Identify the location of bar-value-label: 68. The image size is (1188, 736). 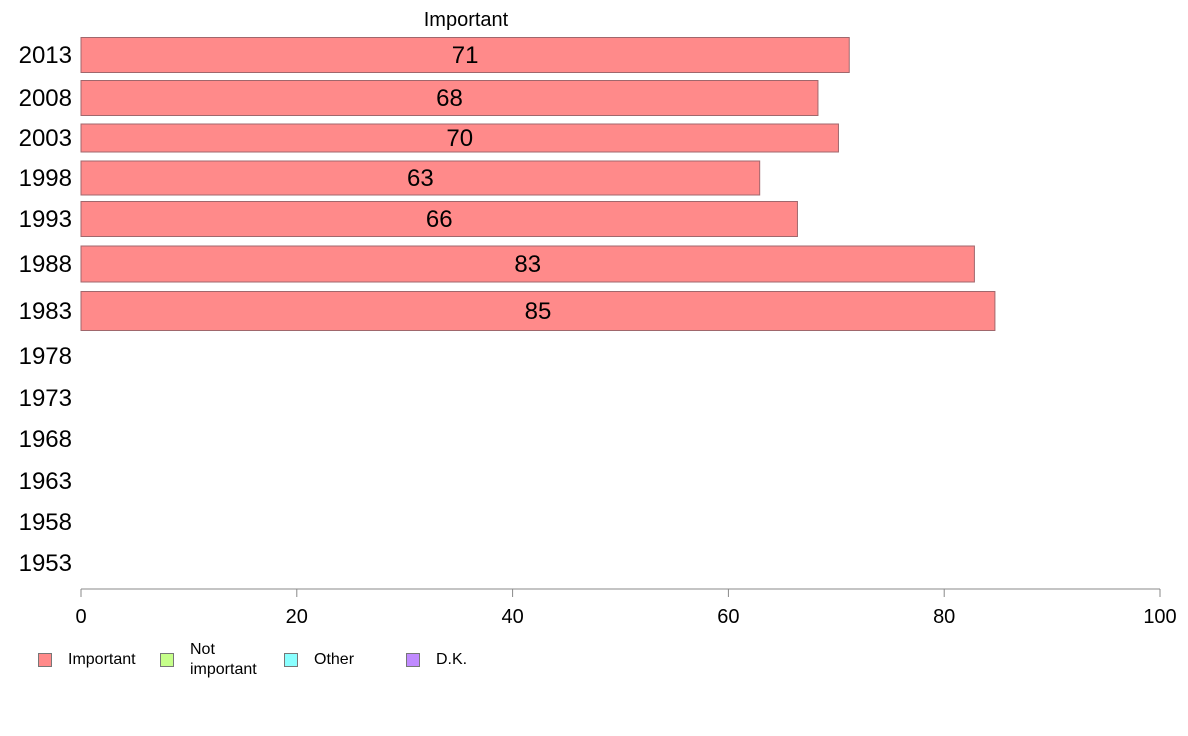
(449, 98).